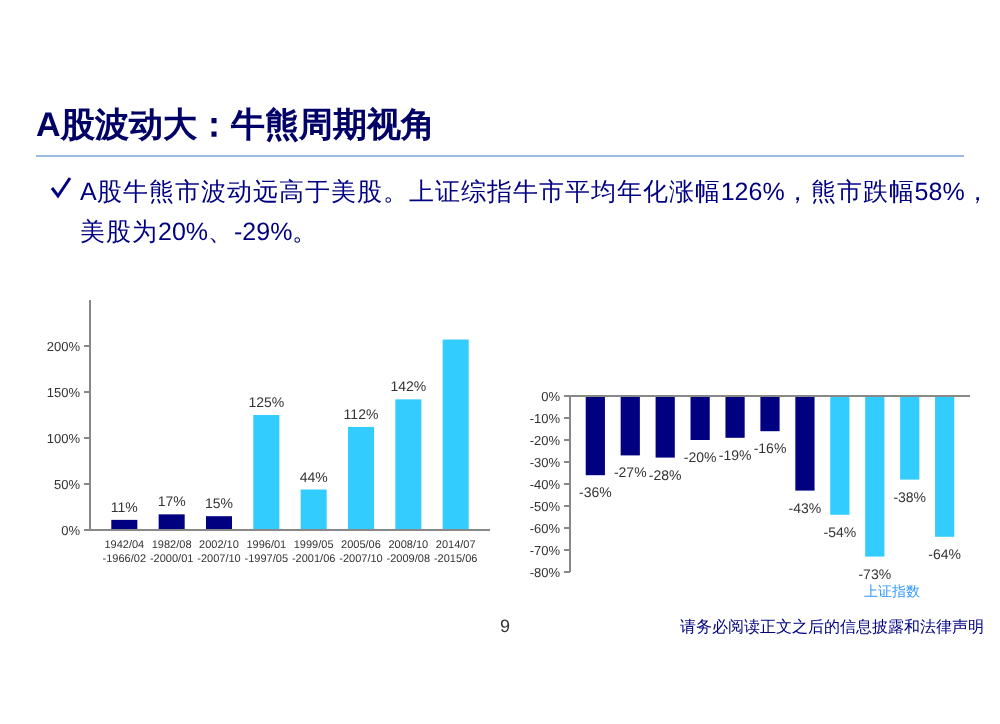 The image size is (1000, 724). Describe the element at coordinates (832, 627) in the screenshot. I see `text: 请务必阅读正文之后的信息披露和法律声明` at that location.